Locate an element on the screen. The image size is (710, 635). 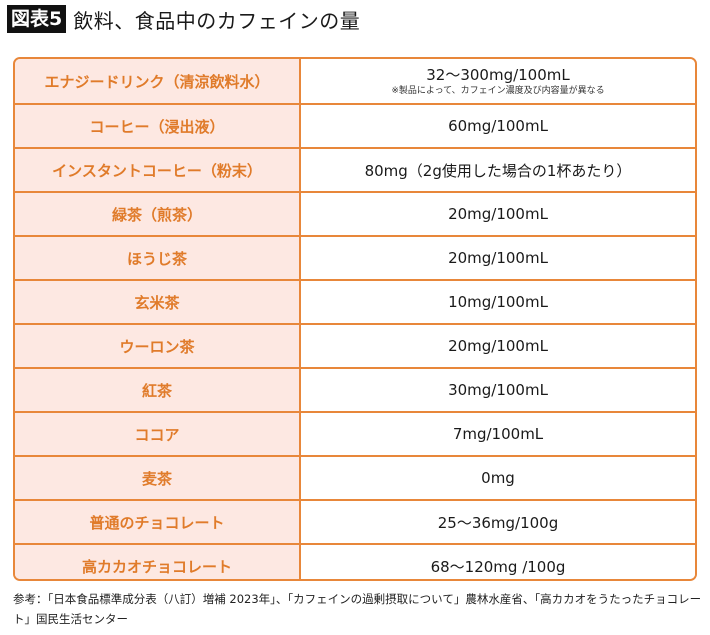
item-cell: ほうじ茶 is located at coordinates (158, 258).